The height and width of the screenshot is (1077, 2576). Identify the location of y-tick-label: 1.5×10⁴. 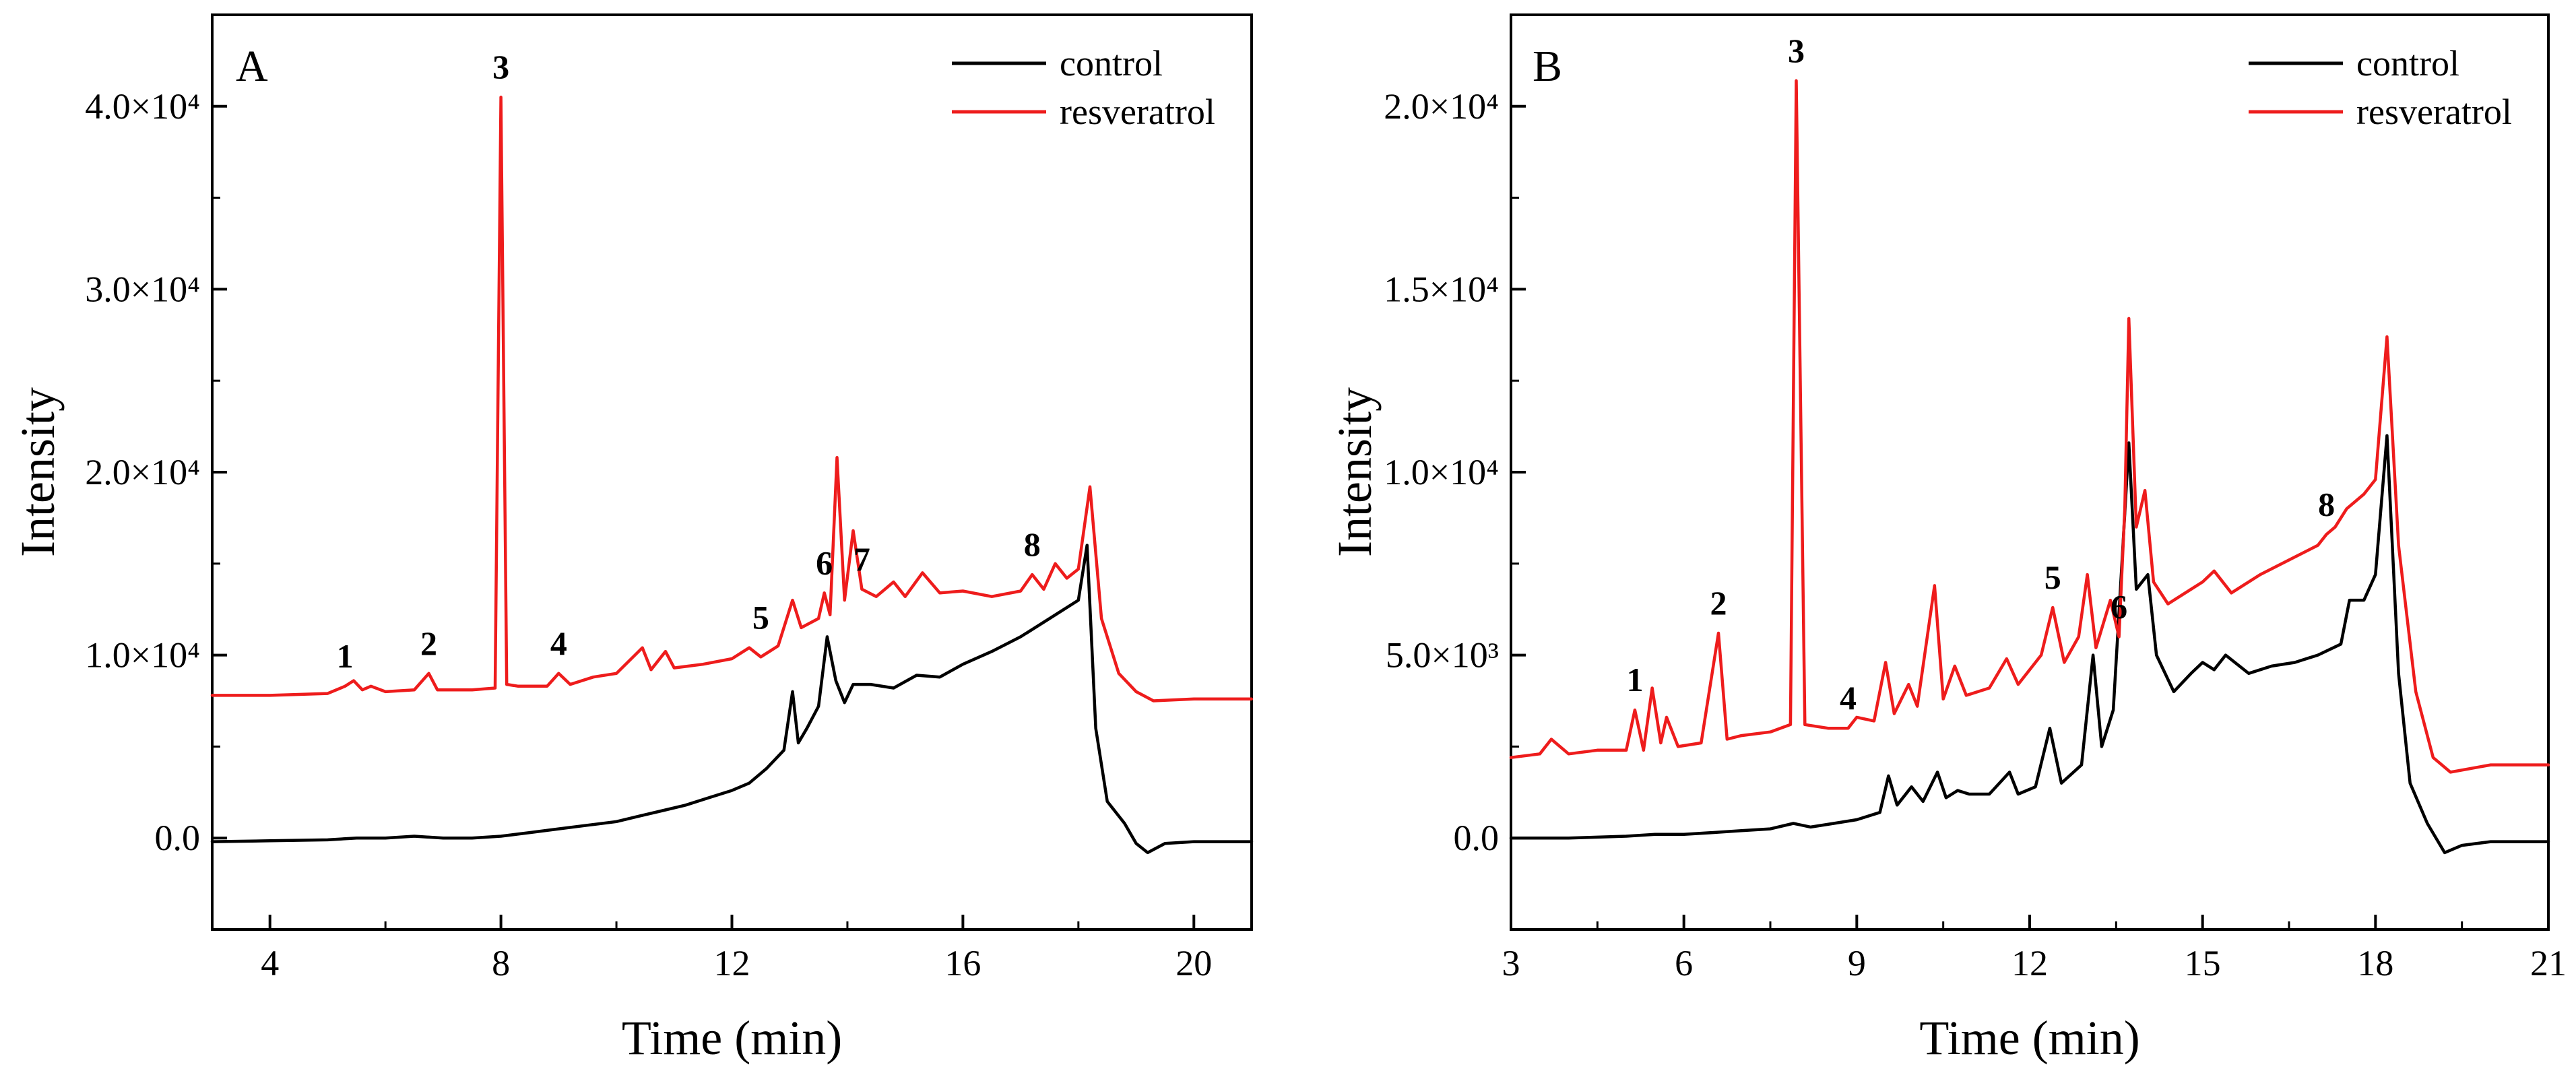
(1442, 289).